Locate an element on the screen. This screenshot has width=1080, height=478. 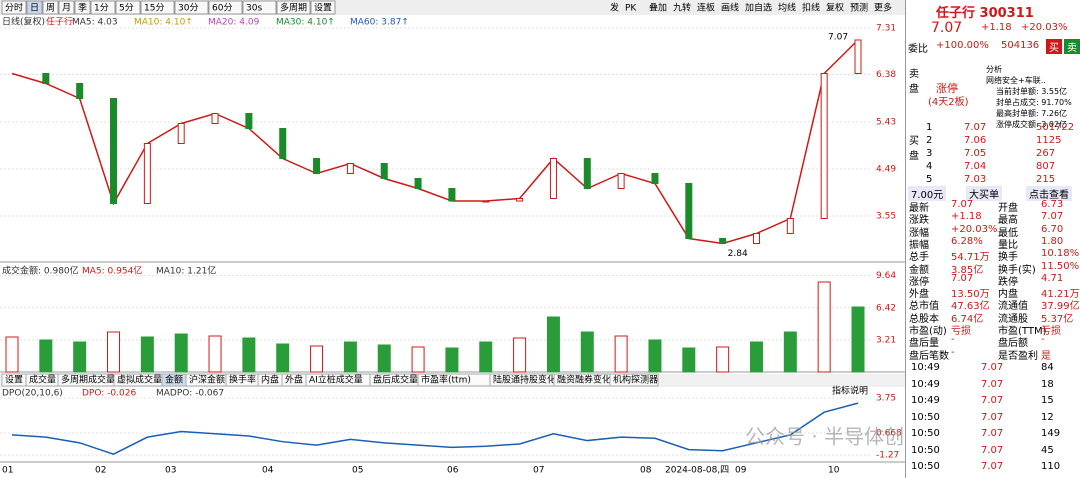
quote-tab: 大买单 is located at coordinates (984, 193).